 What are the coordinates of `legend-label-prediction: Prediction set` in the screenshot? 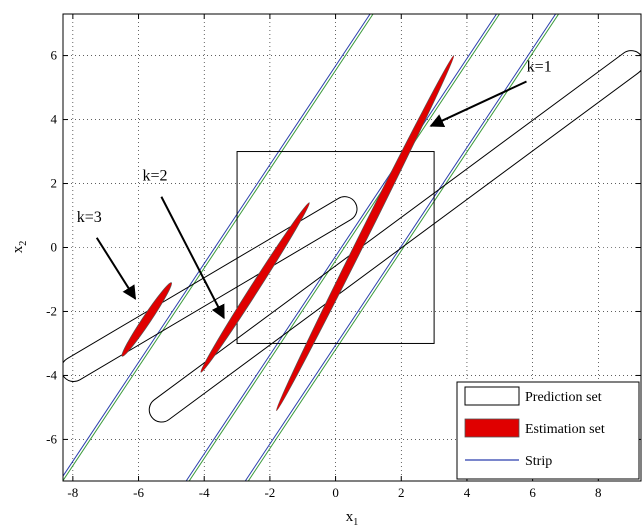 It's located at (563, 397).